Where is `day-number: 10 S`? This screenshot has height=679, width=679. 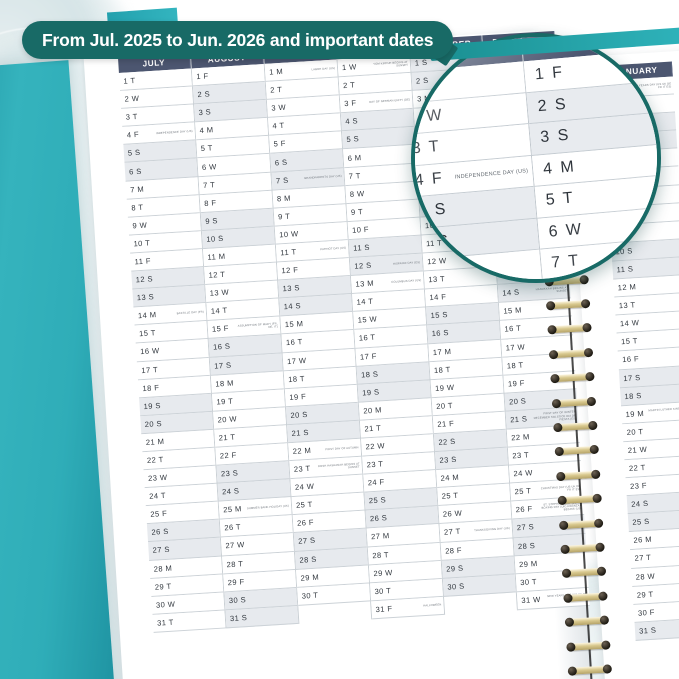 day-number: 10 S is located at coordinates (215, 238).